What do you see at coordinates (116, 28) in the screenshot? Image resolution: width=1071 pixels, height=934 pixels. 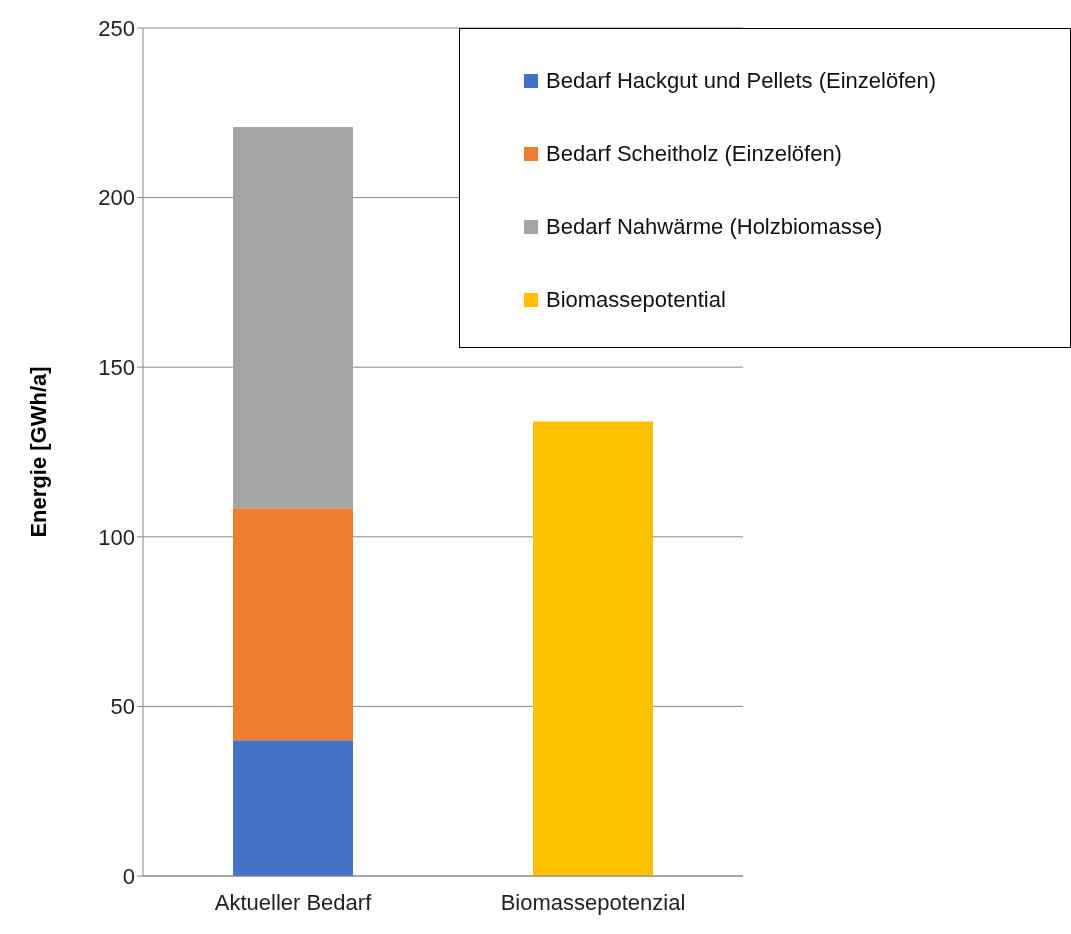 I see `y-tick-label: 250` at bounding box center [116, 28].